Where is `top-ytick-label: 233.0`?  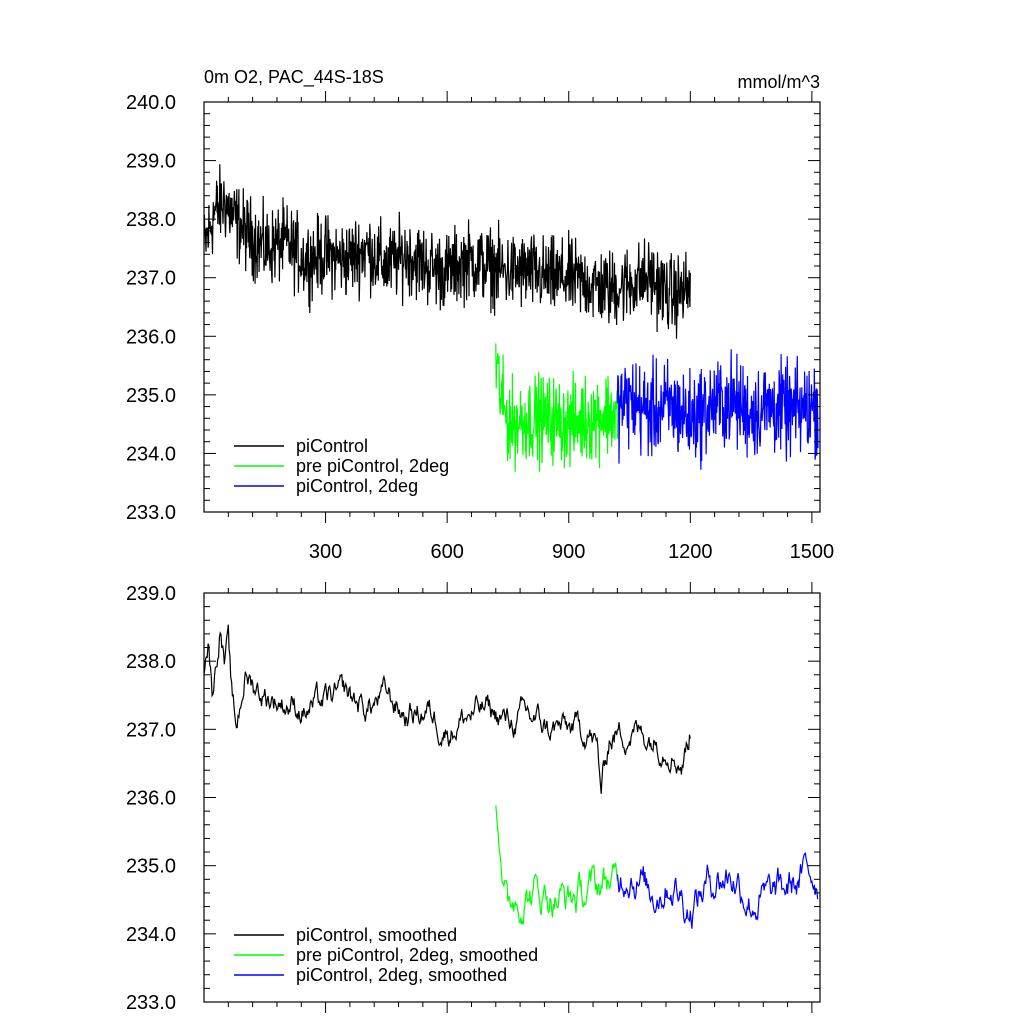
top-ytick-label: 233.0 is located at coordinates (151, 513).